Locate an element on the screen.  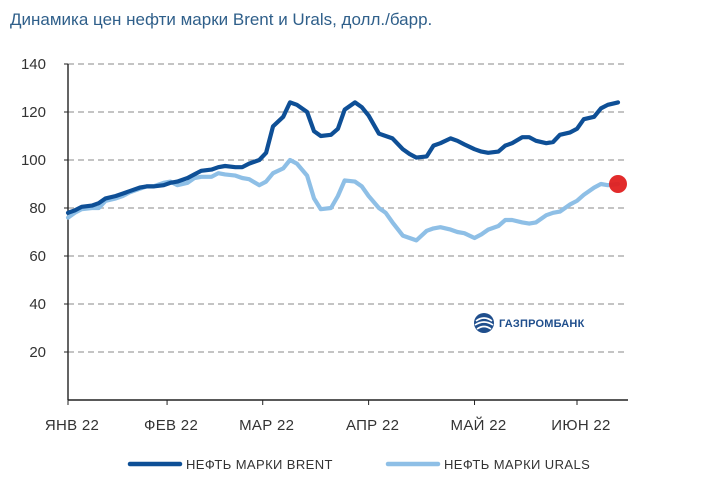
y-tick-label-140: 140 is located at coordinates (33, 64).